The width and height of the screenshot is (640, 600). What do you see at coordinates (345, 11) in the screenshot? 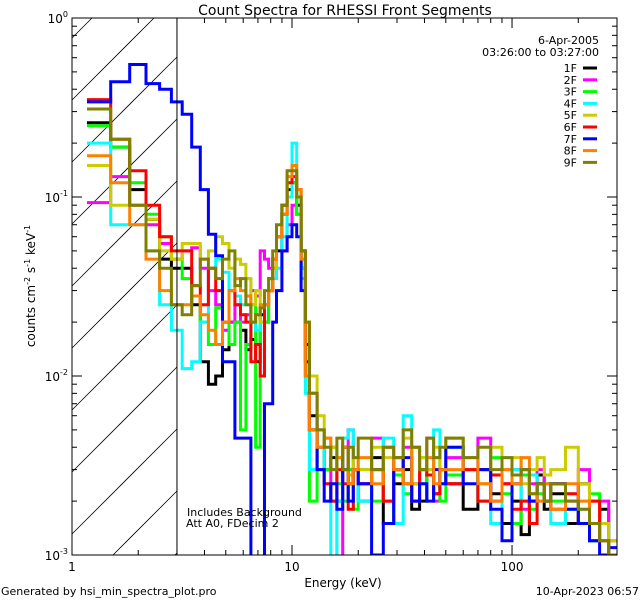
I see `chart-title: Count Spectra for RHESSI Front Segments` at bounding box center [345, 11].